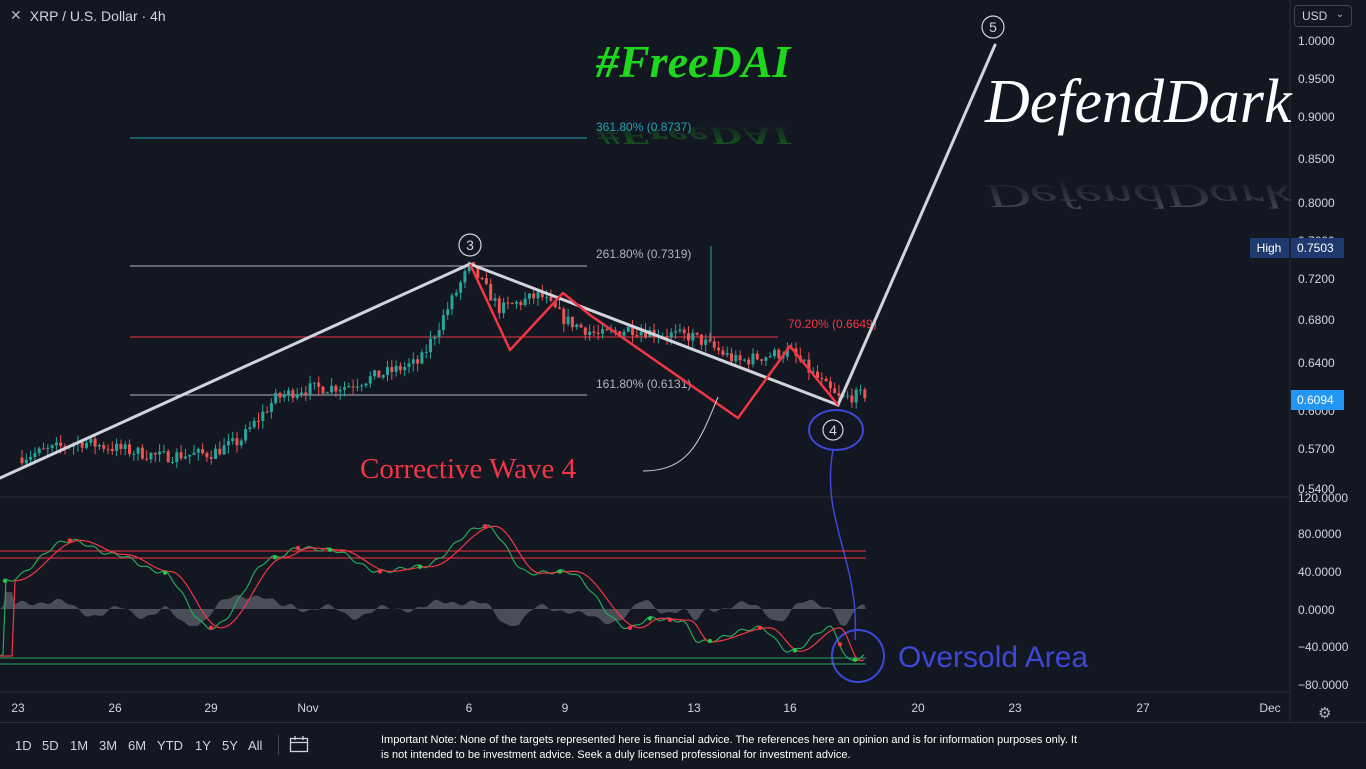  I want to click on range-button-1y: 1Y, so click(203, 745).